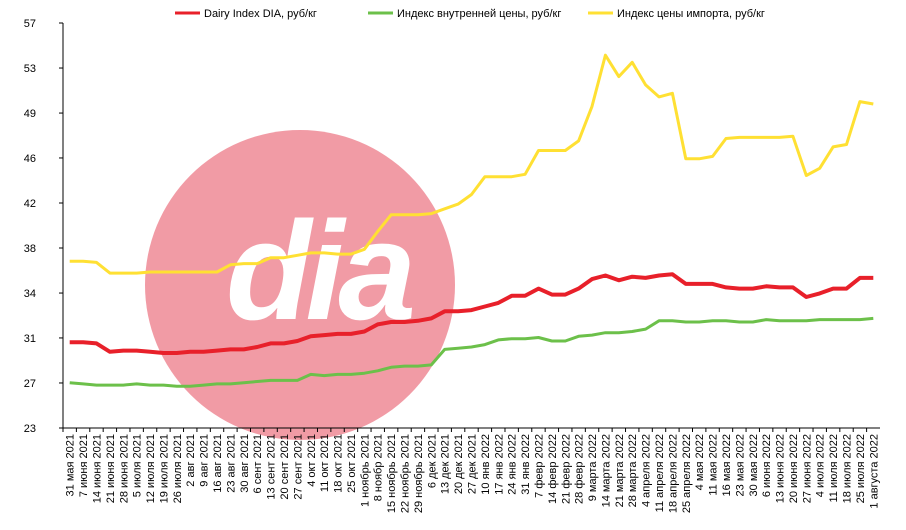 This screenshot has width=906, height=530. Describe the element at coordinates (714, 465) in the screenshot. I see `x-tick-label: 11 мая 2022` at that location.